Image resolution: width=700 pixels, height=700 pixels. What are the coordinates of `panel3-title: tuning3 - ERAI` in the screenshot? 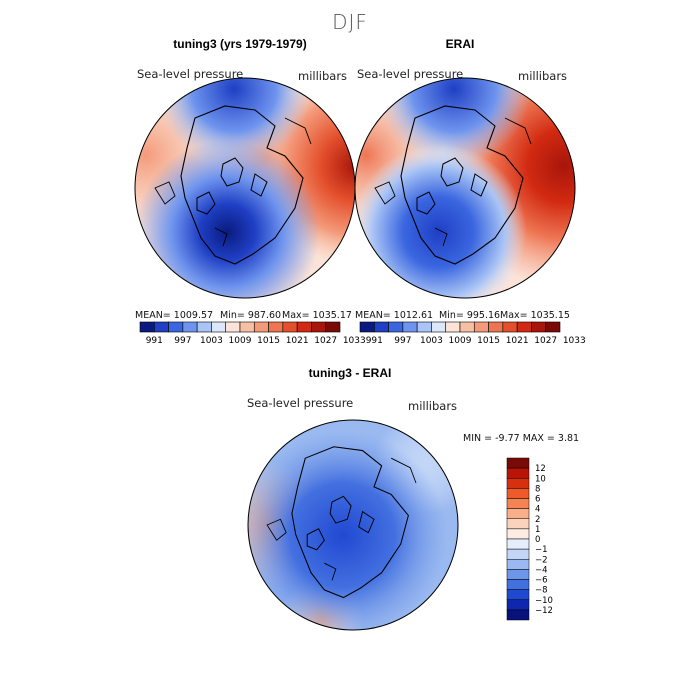 It's located at (350, 373).